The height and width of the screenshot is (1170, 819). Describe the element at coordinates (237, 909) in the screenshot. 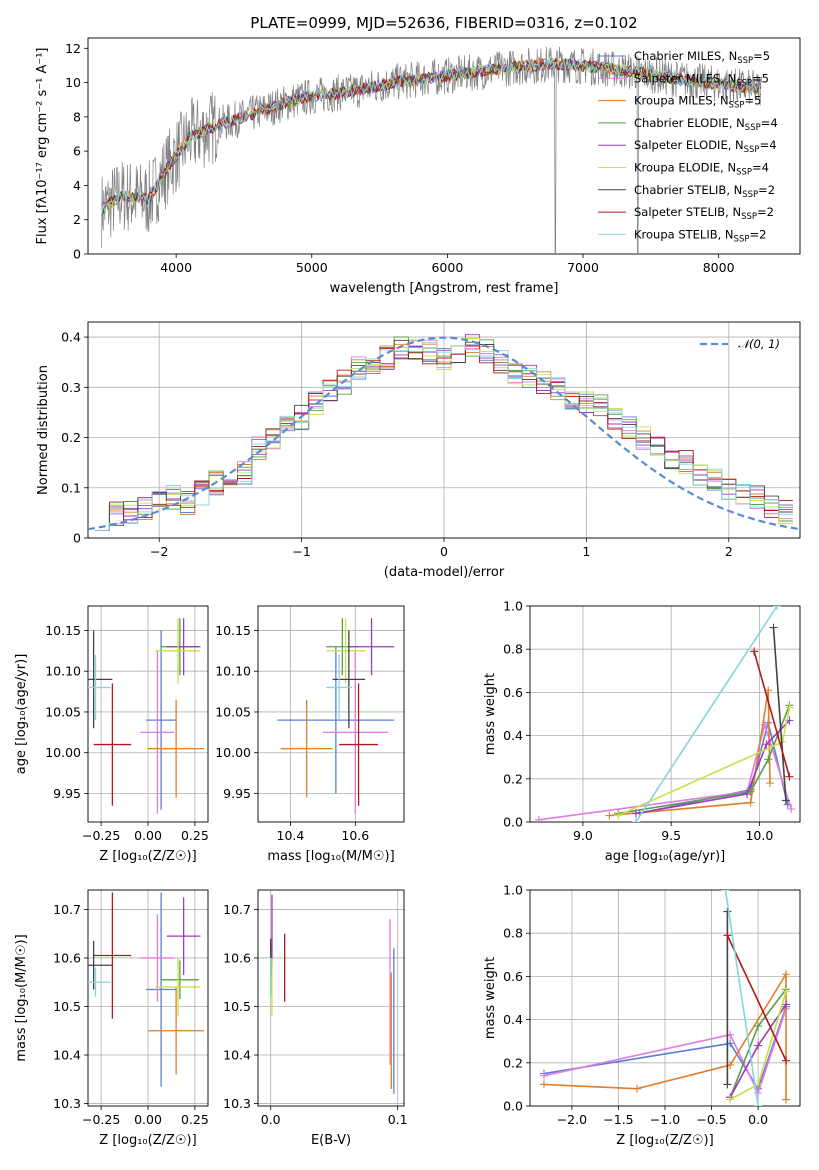

I see `y-tick-label: 10.7` at that location.